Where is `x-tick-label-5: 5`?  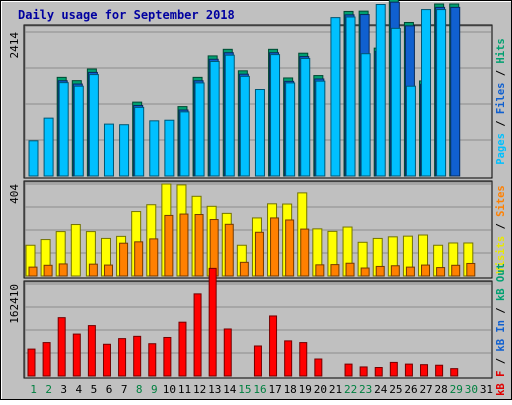
x-tick-label-5: 5 is located at coordinates (94, 389).